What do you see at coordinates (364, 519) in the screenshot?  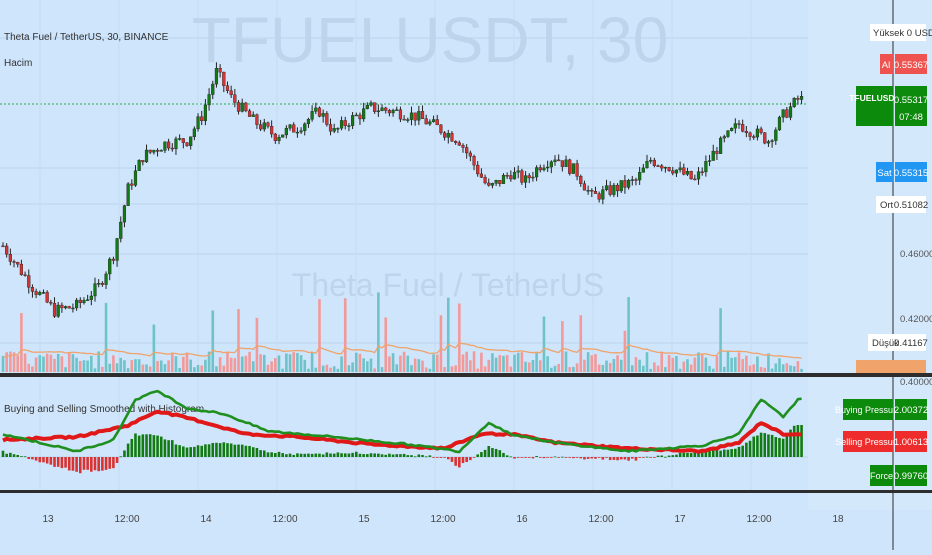 I see `time-tick-label: 15` at bounding box center [364, 519].